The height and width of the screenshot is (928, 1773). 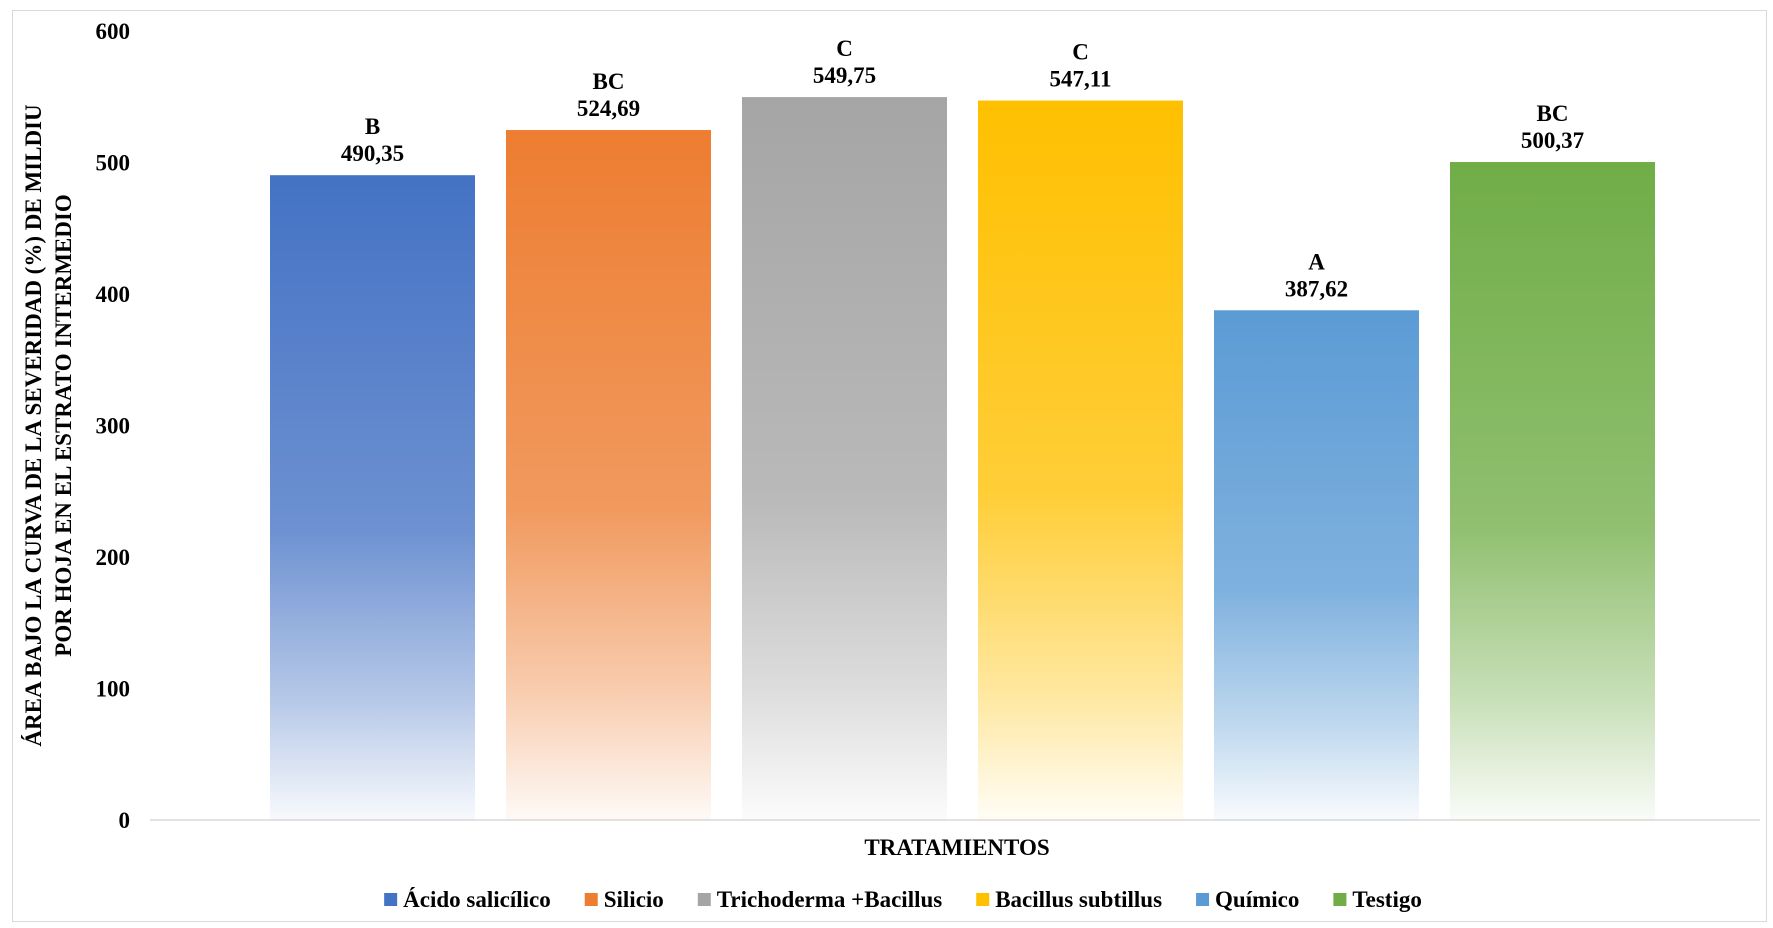 I want to click on legend-label: Bacillus subtillus, so click(x=1078, y=899).